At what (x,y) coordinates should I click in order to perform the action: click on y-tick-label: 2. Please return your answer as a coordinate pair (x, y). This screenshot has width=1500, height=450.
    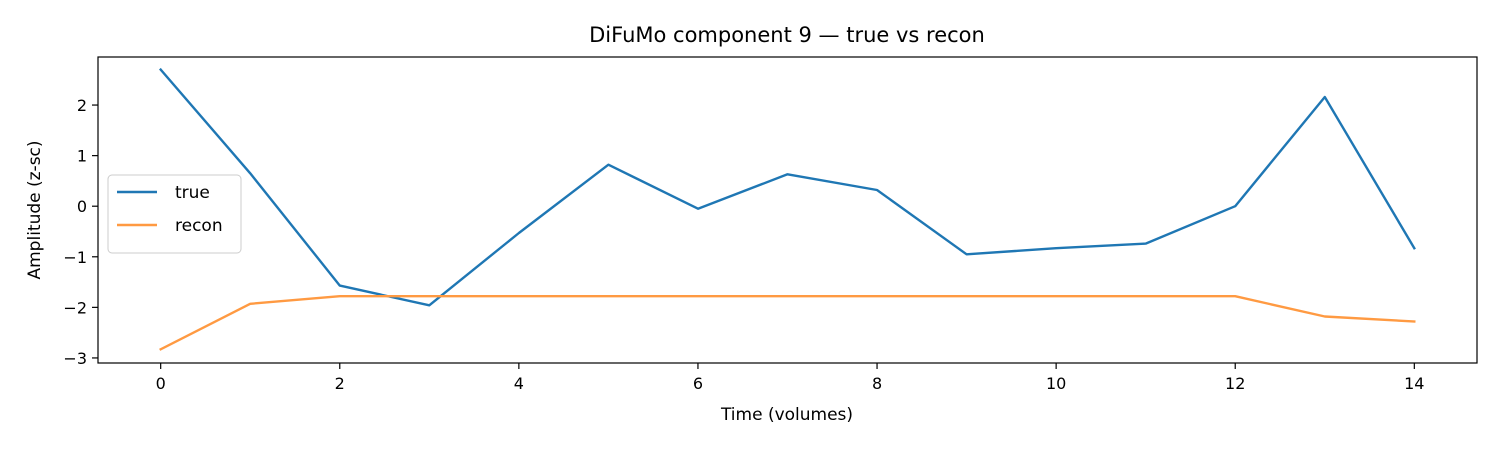
    Looking at the image, I should click on (82, 105).